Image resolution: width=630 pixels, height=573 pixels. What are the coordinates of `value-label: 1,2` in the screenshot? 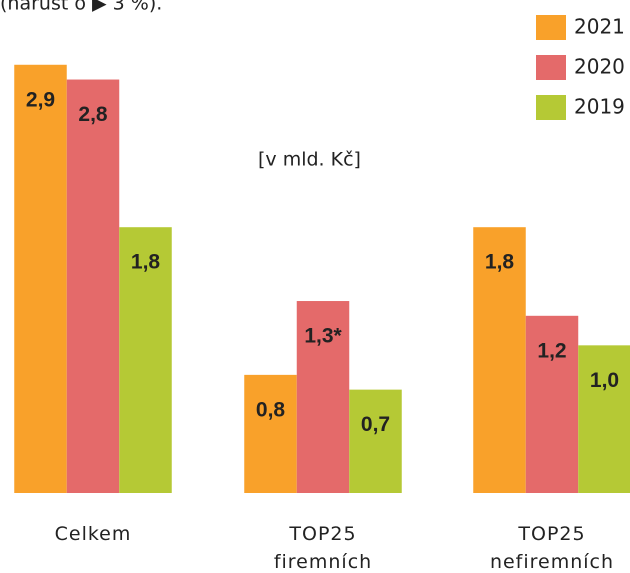 It's located at (551, 350).